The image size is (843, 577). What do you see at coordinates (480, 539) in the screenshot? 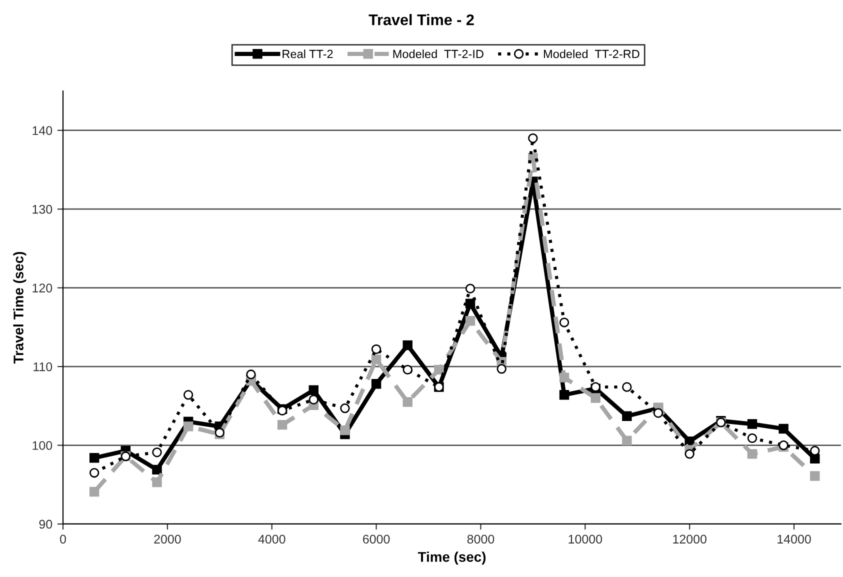
I see `x-tick-label: 8000` at bounding box center [480, 539].